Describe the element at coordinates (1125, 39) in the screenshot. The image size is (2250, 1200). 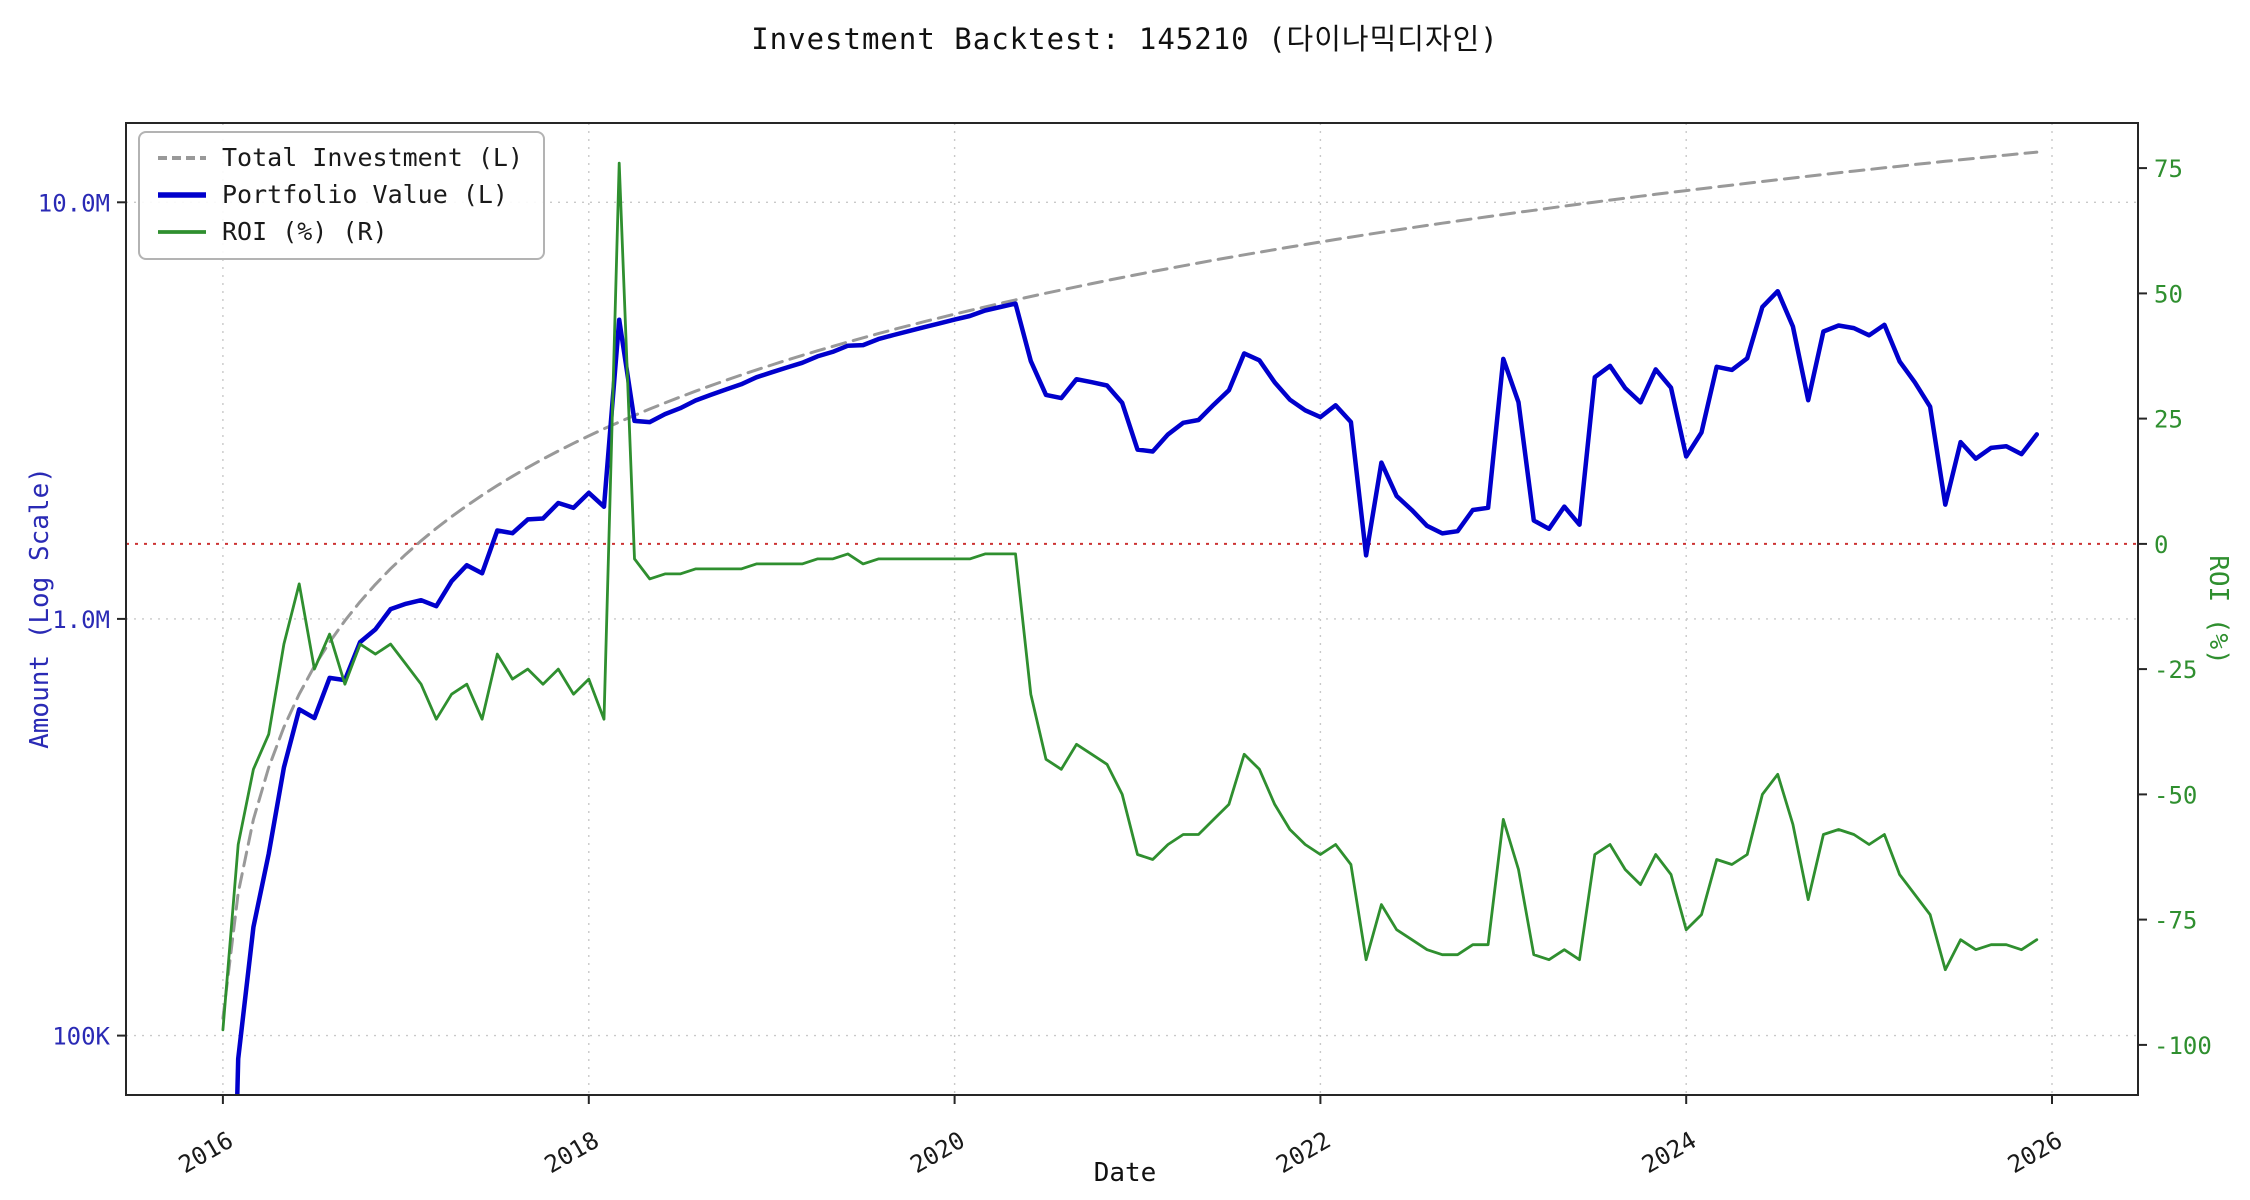
I see `chart-title: Investment Backtest: 145210 (다이나믹디자인)` at that location.